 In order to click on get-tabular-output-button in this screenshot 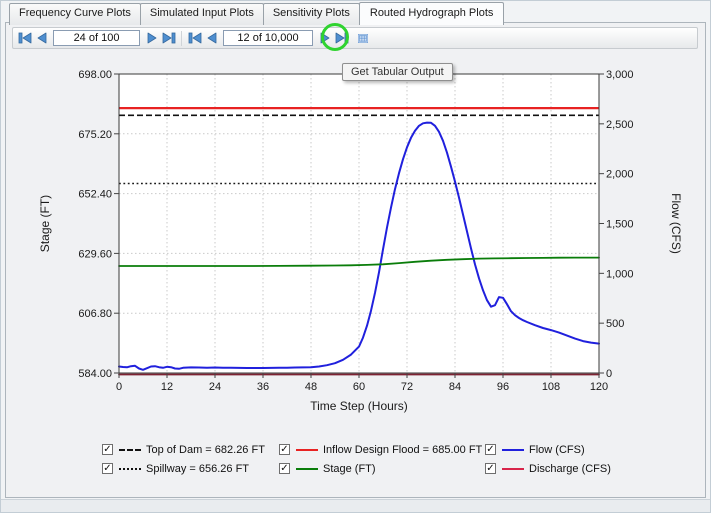, I will do `click(363, 38)`.